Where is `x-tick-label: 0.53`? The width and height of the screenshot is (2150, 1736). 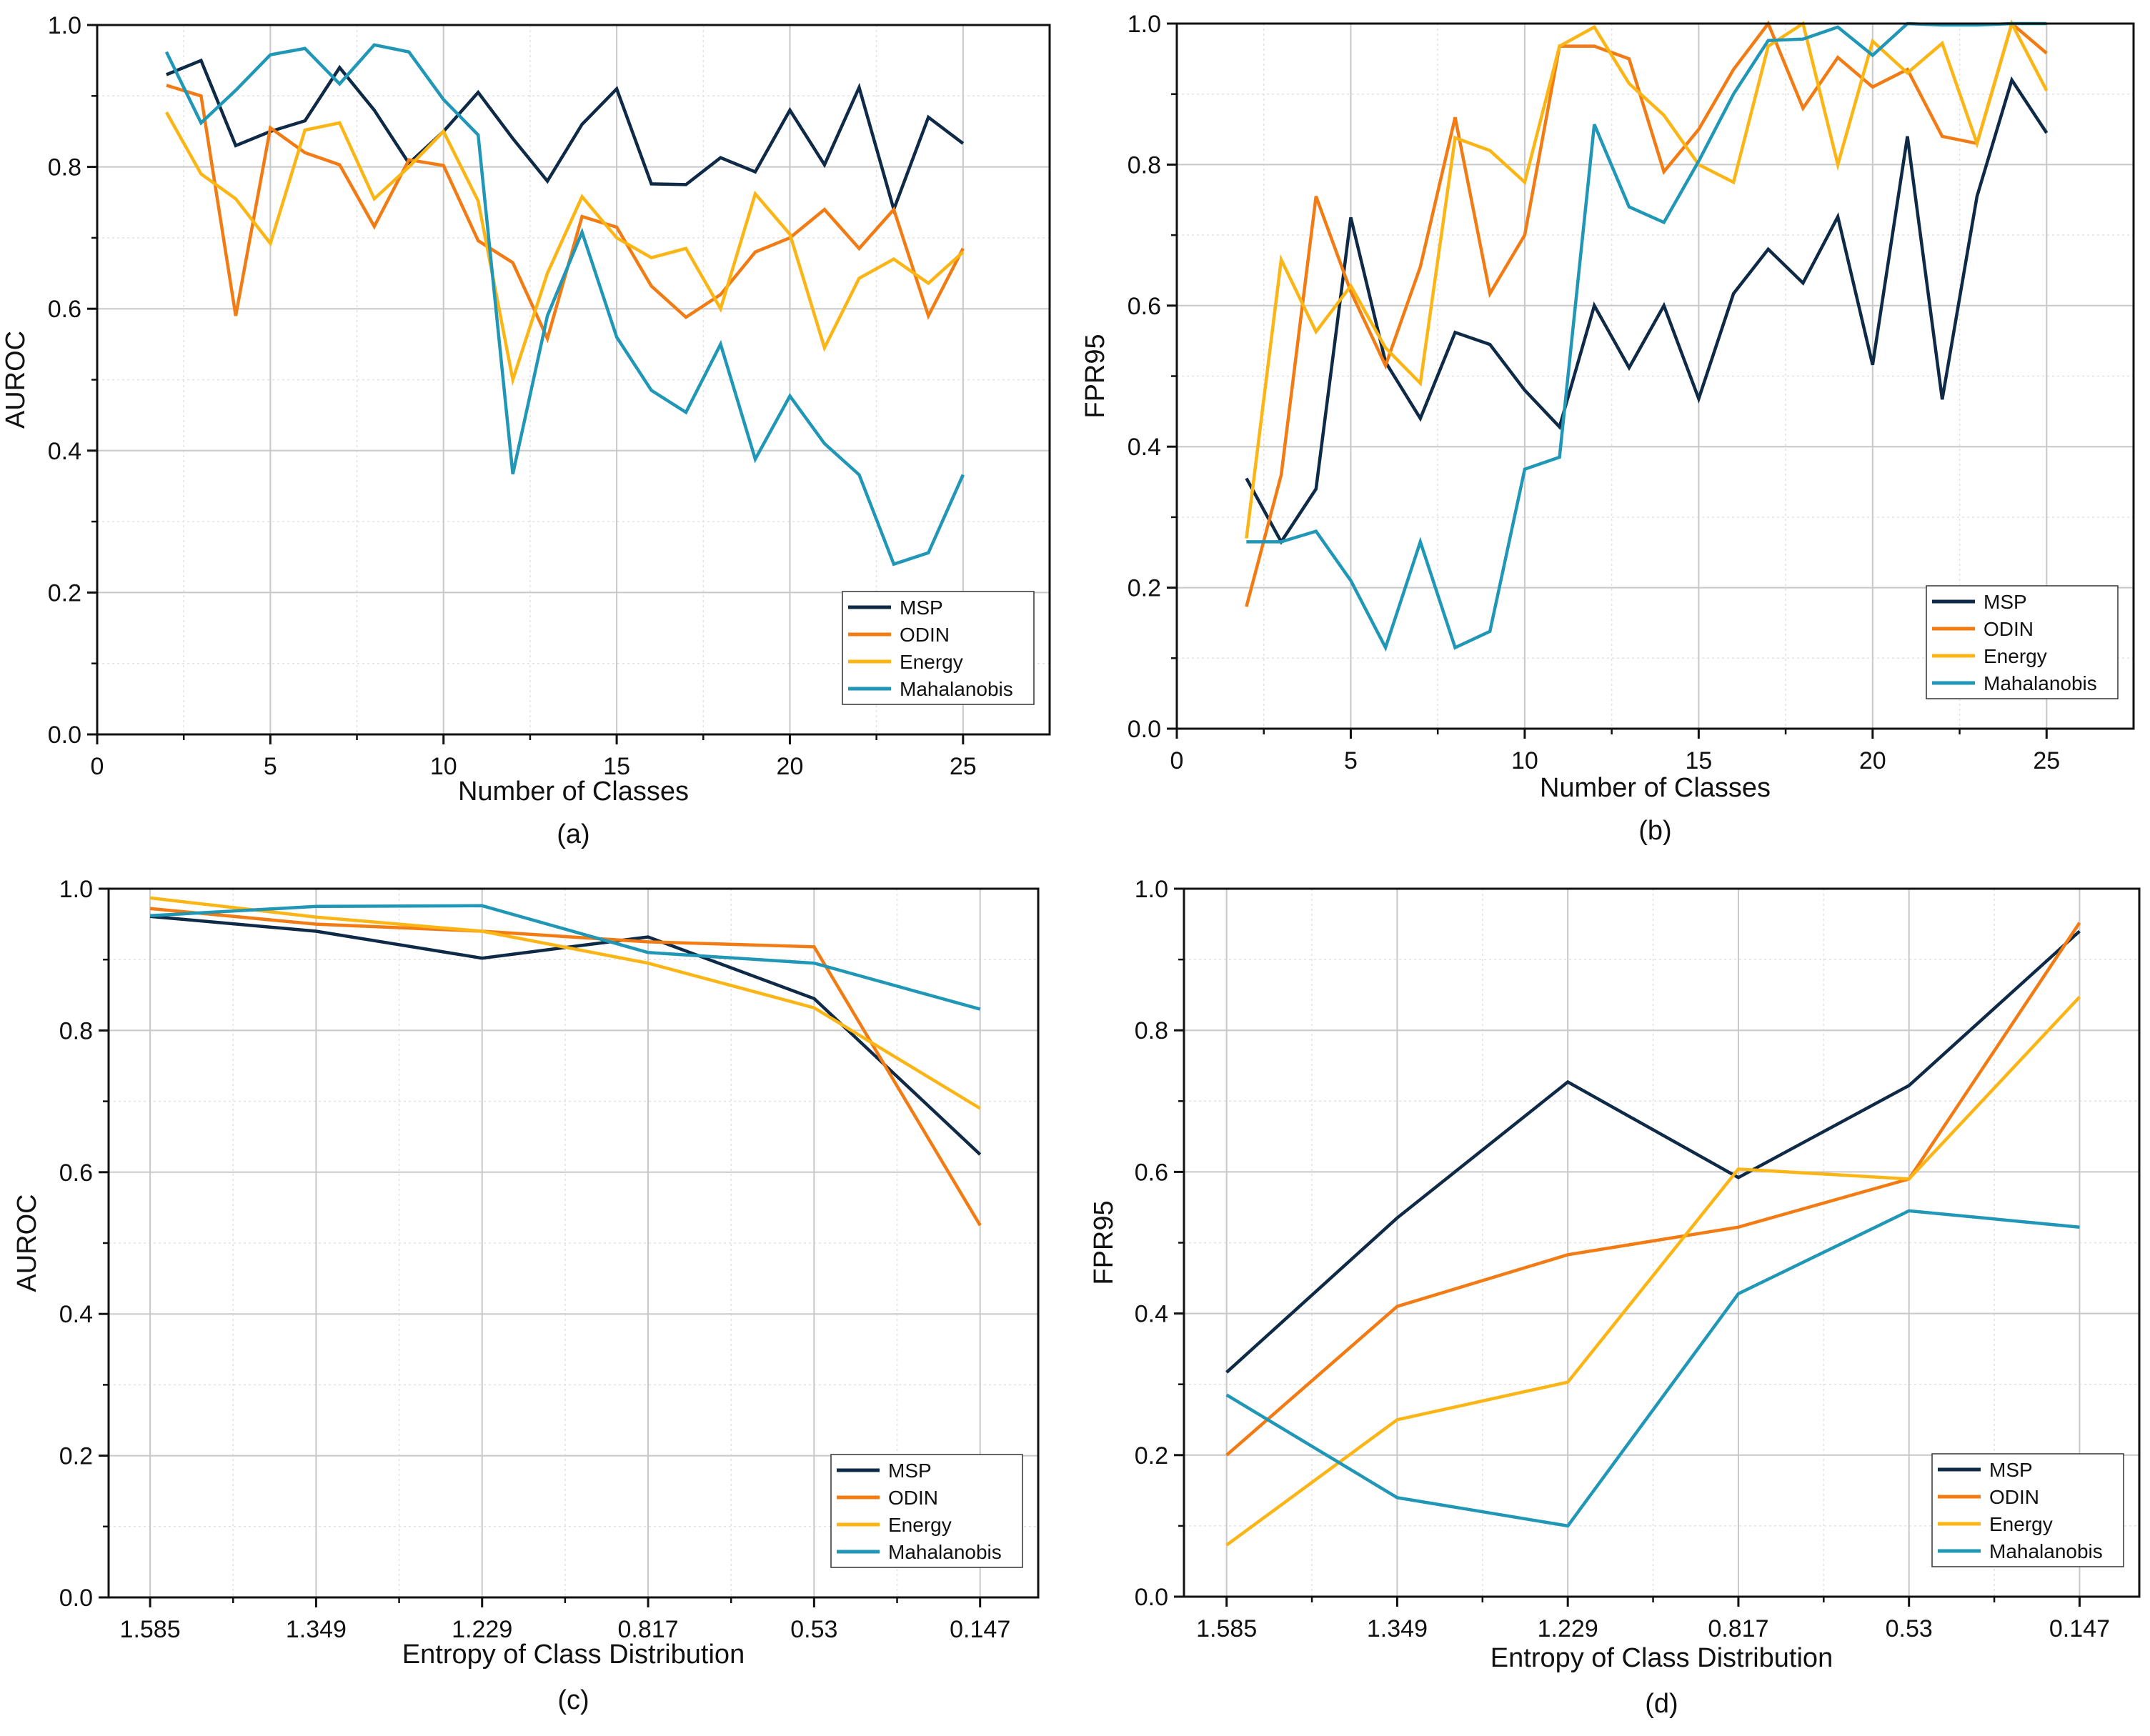
x-tick-label: 0.53 is located at coordinates (813, 1629).